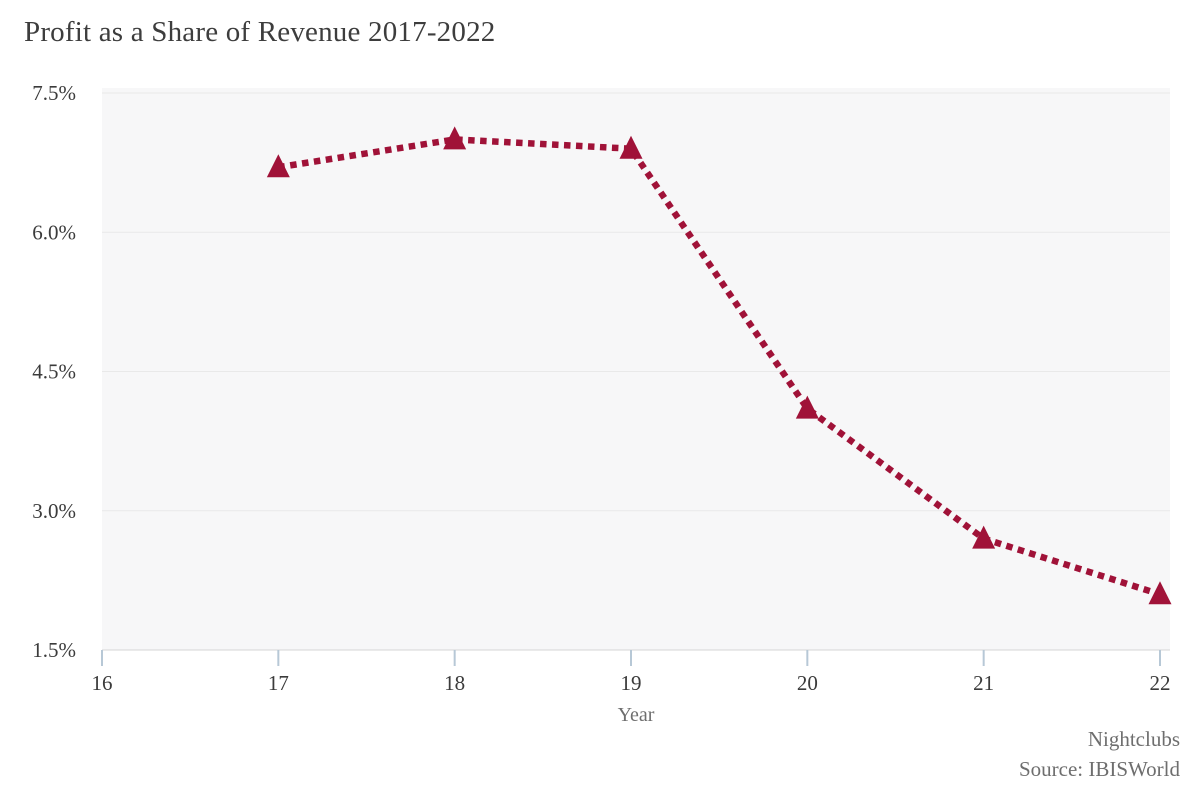 The image size is (1200, 800). I want to click on x-axis-tick-label: 18, so click(454, 683).